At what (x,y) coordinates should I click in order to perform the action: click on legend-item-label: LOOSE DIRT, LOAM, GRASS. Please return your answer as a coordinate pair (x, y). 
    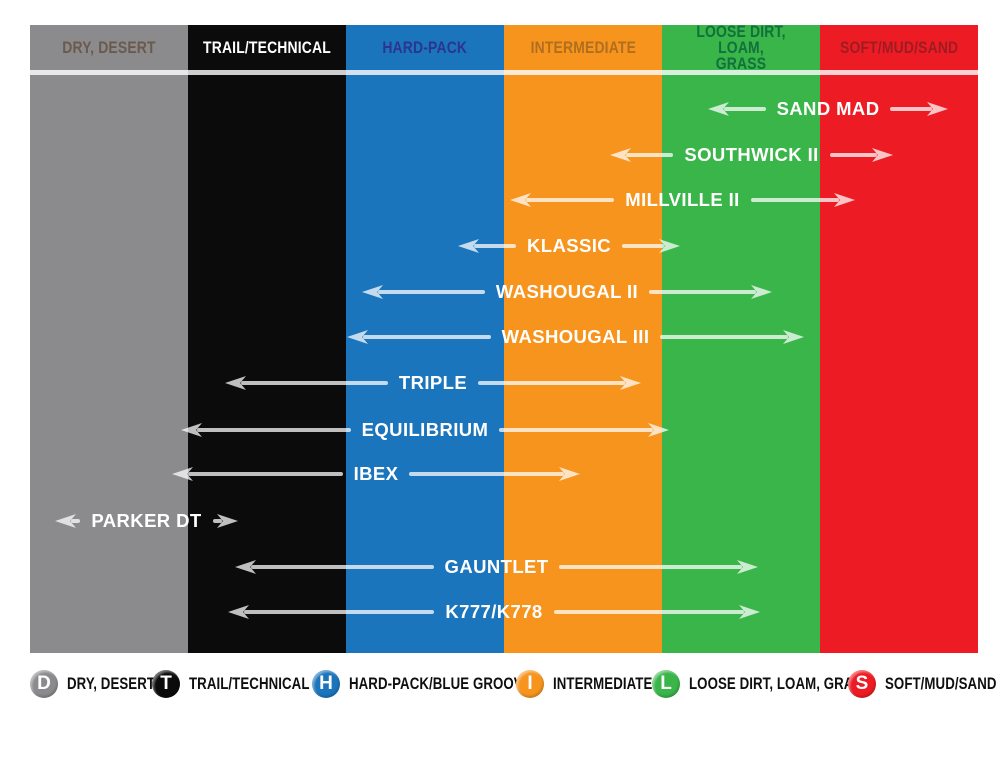
    Looking at the image, I should click on (780, 683).